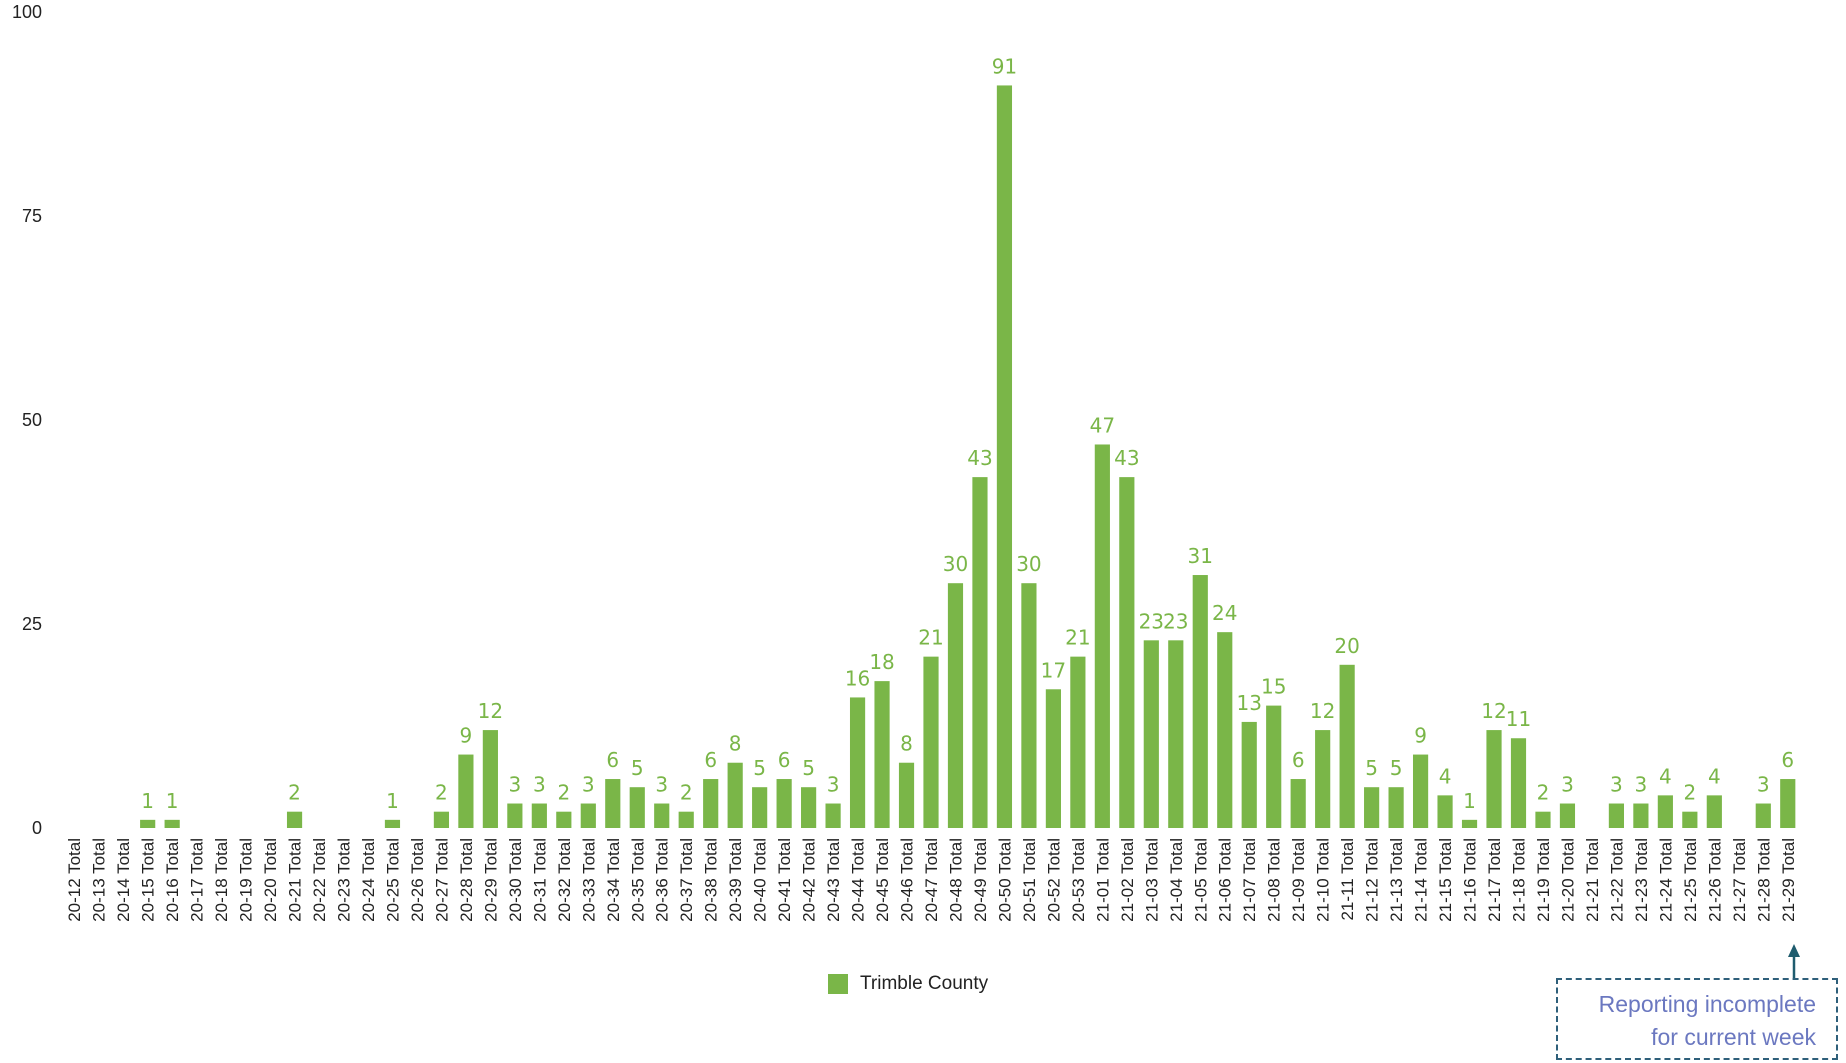  What do you see at coordinates (1421, 880) in the screenshot?
I see `x-tick-label: 21-14 Total` at bounding box center [1421, 880].